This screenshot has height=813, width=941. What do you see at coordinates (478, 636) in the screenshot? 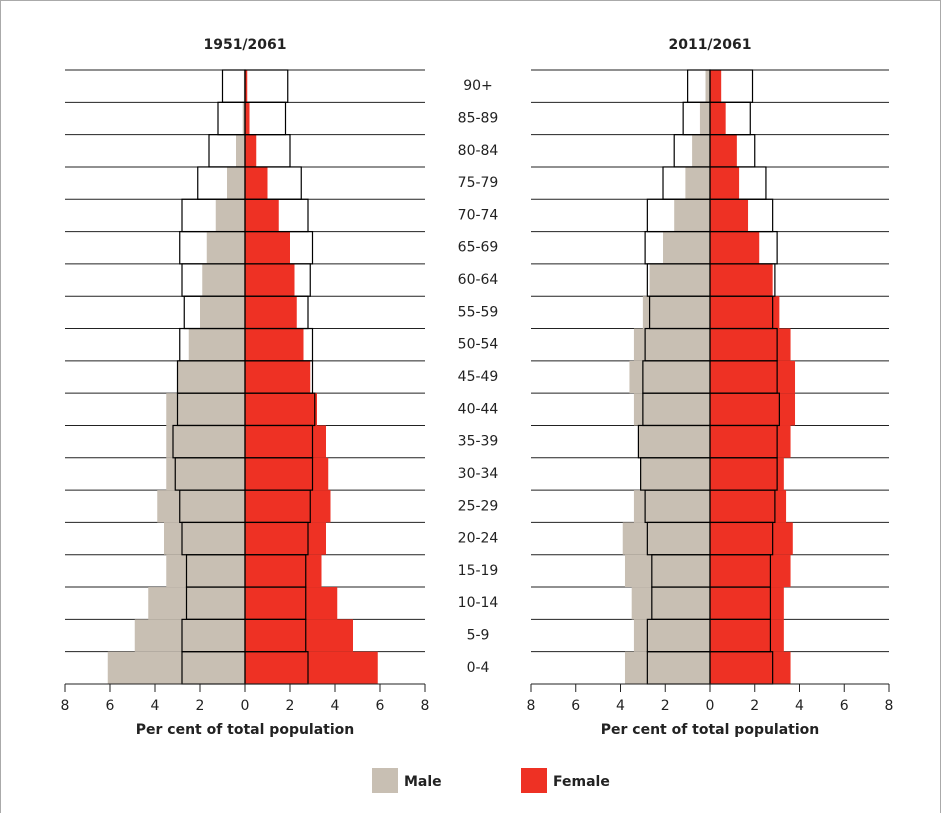
I see `category-label: 5-9` at bounding box center [478, 636].